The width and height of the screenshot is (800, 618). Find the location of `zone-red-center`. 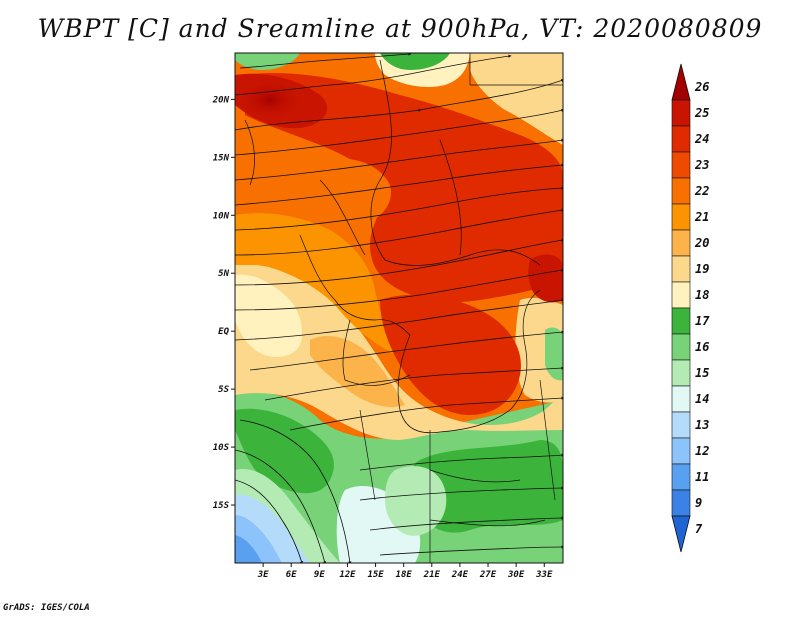

zone-red-center is located at coordinates (450, 354).